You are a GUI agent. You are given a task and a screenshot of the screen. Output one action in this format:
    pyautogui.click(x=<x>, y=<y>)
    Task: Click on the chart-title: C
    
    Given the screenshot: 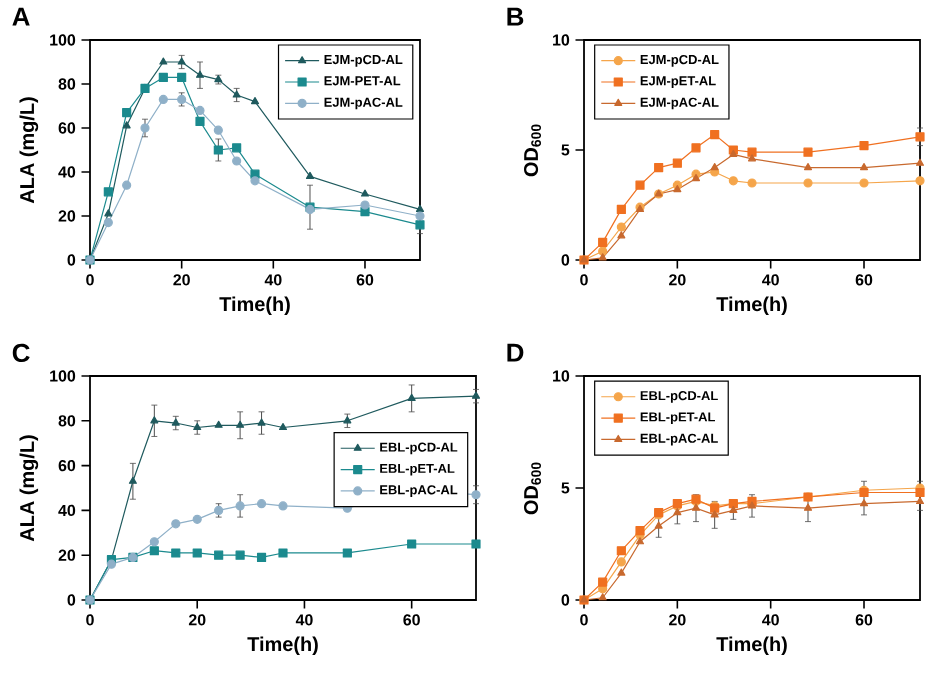 What is the action you would take?
    pyautogui.click(x=21, y=353)
    